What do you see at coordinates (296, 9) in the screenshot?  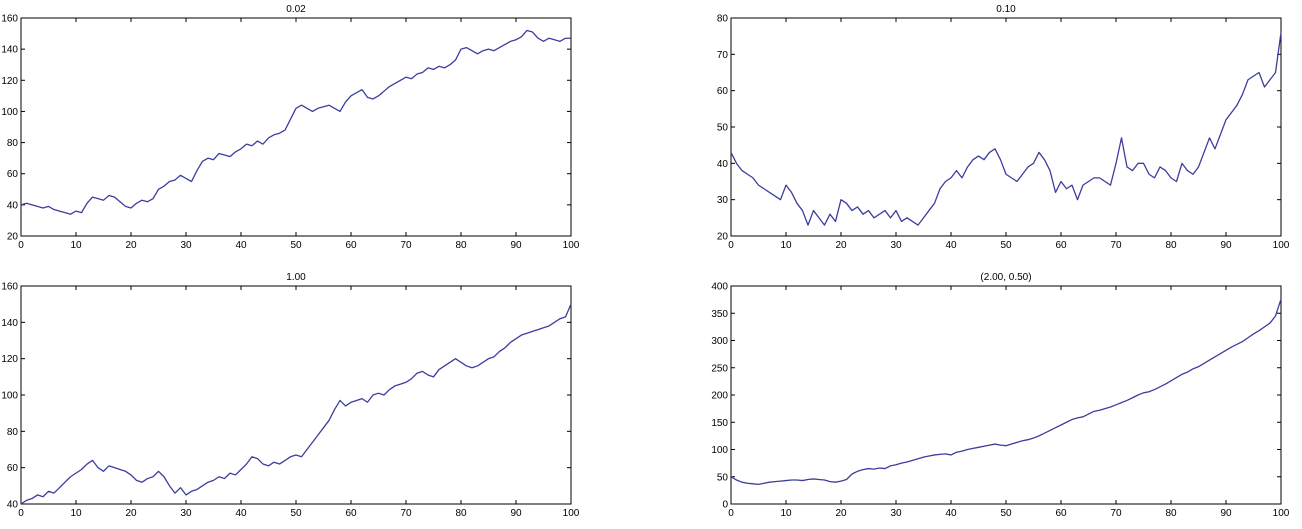 I see `chart-title: 0.02` at bounding box center [296, 9].